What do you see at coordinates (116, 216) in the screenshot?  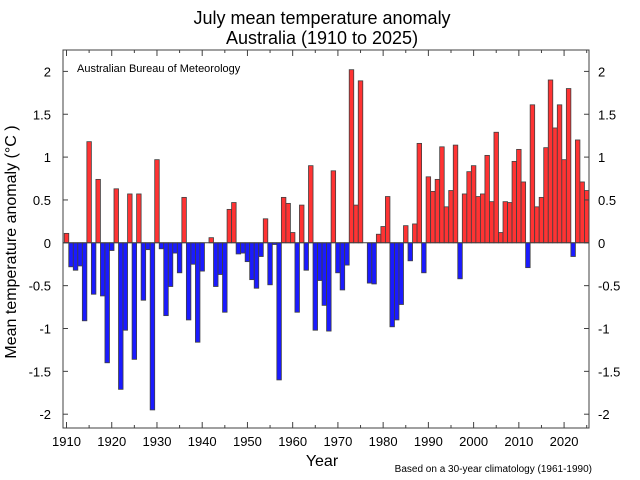 I see `bar-1921` at bounding box center [116, 216].